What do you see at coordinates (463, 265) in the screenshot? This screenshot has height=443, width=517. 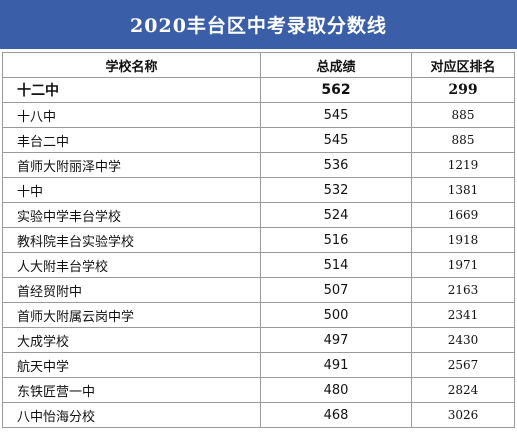 I see `district-rank: 1971` at bounding box center [463, 265].